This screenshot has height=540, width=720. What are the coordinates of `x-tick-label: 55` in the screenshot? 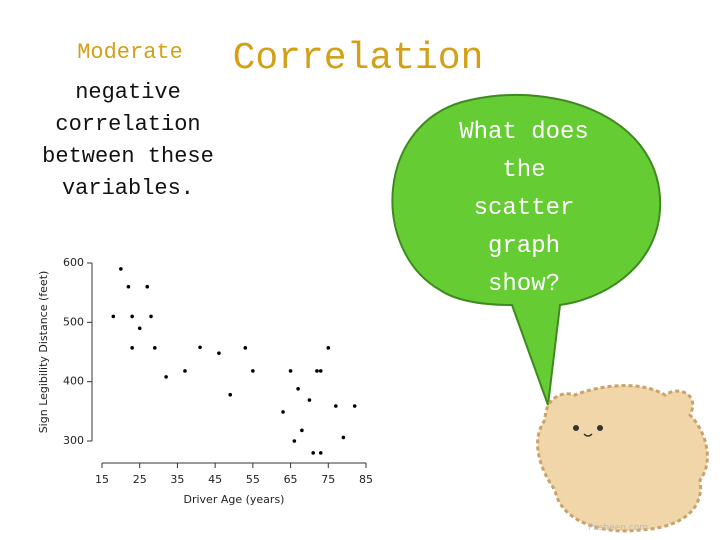 It's located at (253, 479).